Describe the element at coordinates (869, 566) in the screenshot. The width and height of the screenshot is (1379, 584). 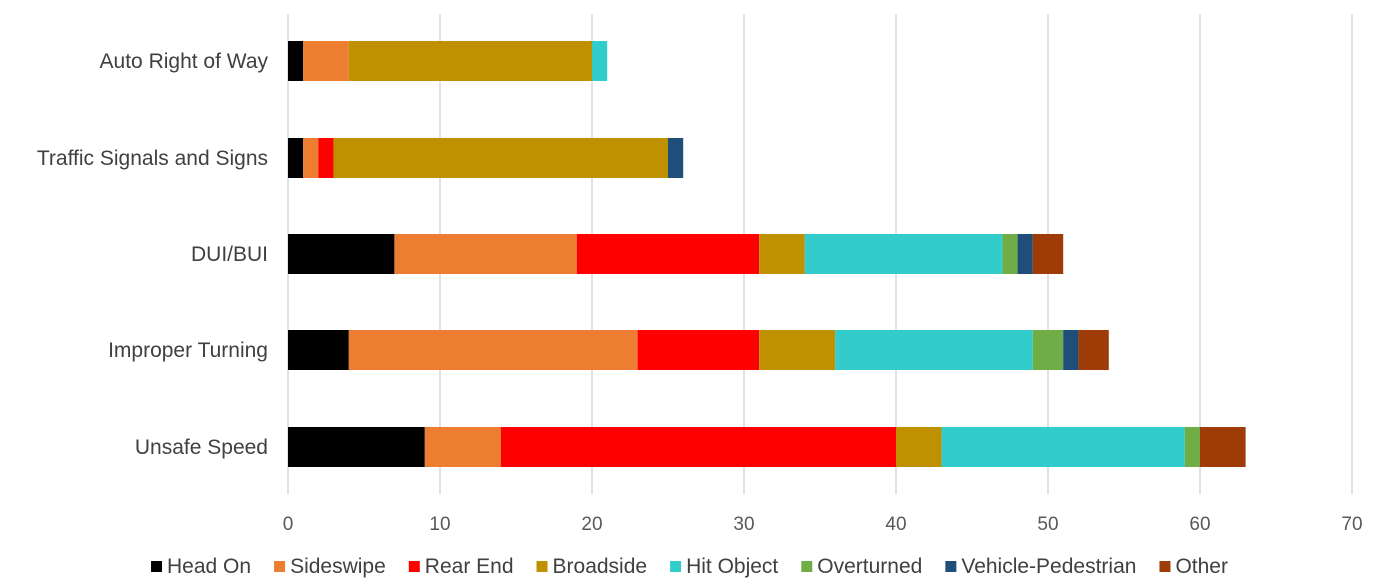
I see `legend-label: Overturned` at that location.